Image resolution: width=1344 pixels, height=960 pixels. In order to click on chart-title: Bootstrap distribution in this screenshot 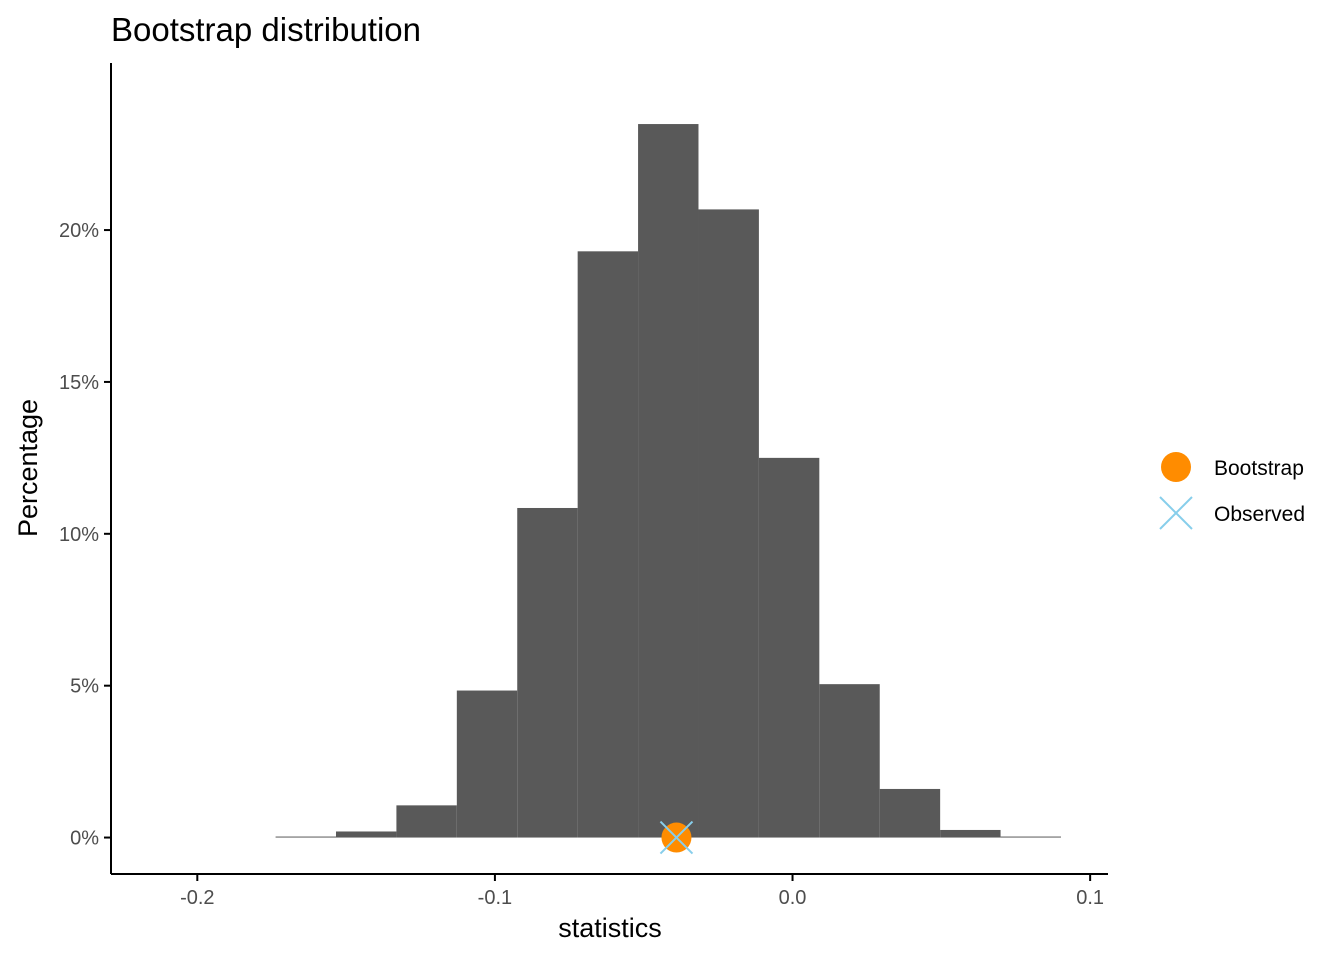, I will do `click(266, 29)`.